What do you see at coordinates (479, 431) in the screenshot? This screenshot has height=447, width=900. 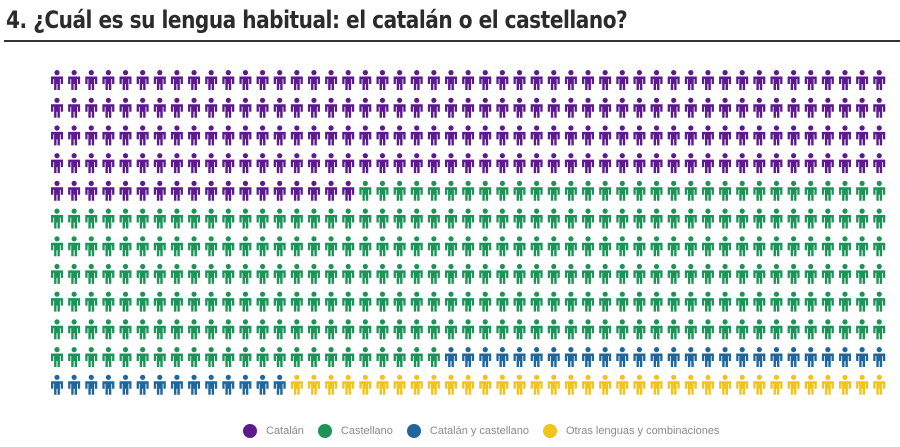 I see `legend-label: Catalán y castellano` at bounding box center [479, 431].